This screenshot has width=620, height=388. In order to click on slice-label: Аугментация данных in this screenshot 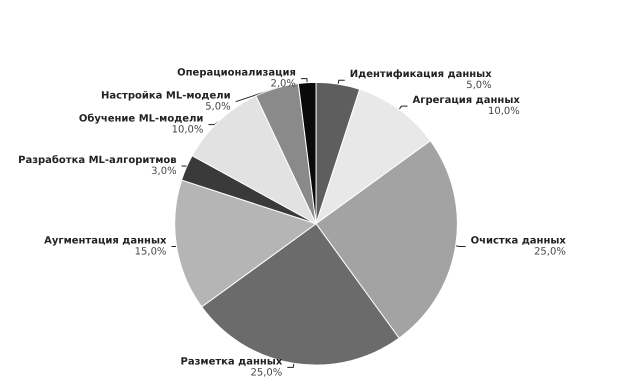, I will do `click(105, 241)`.